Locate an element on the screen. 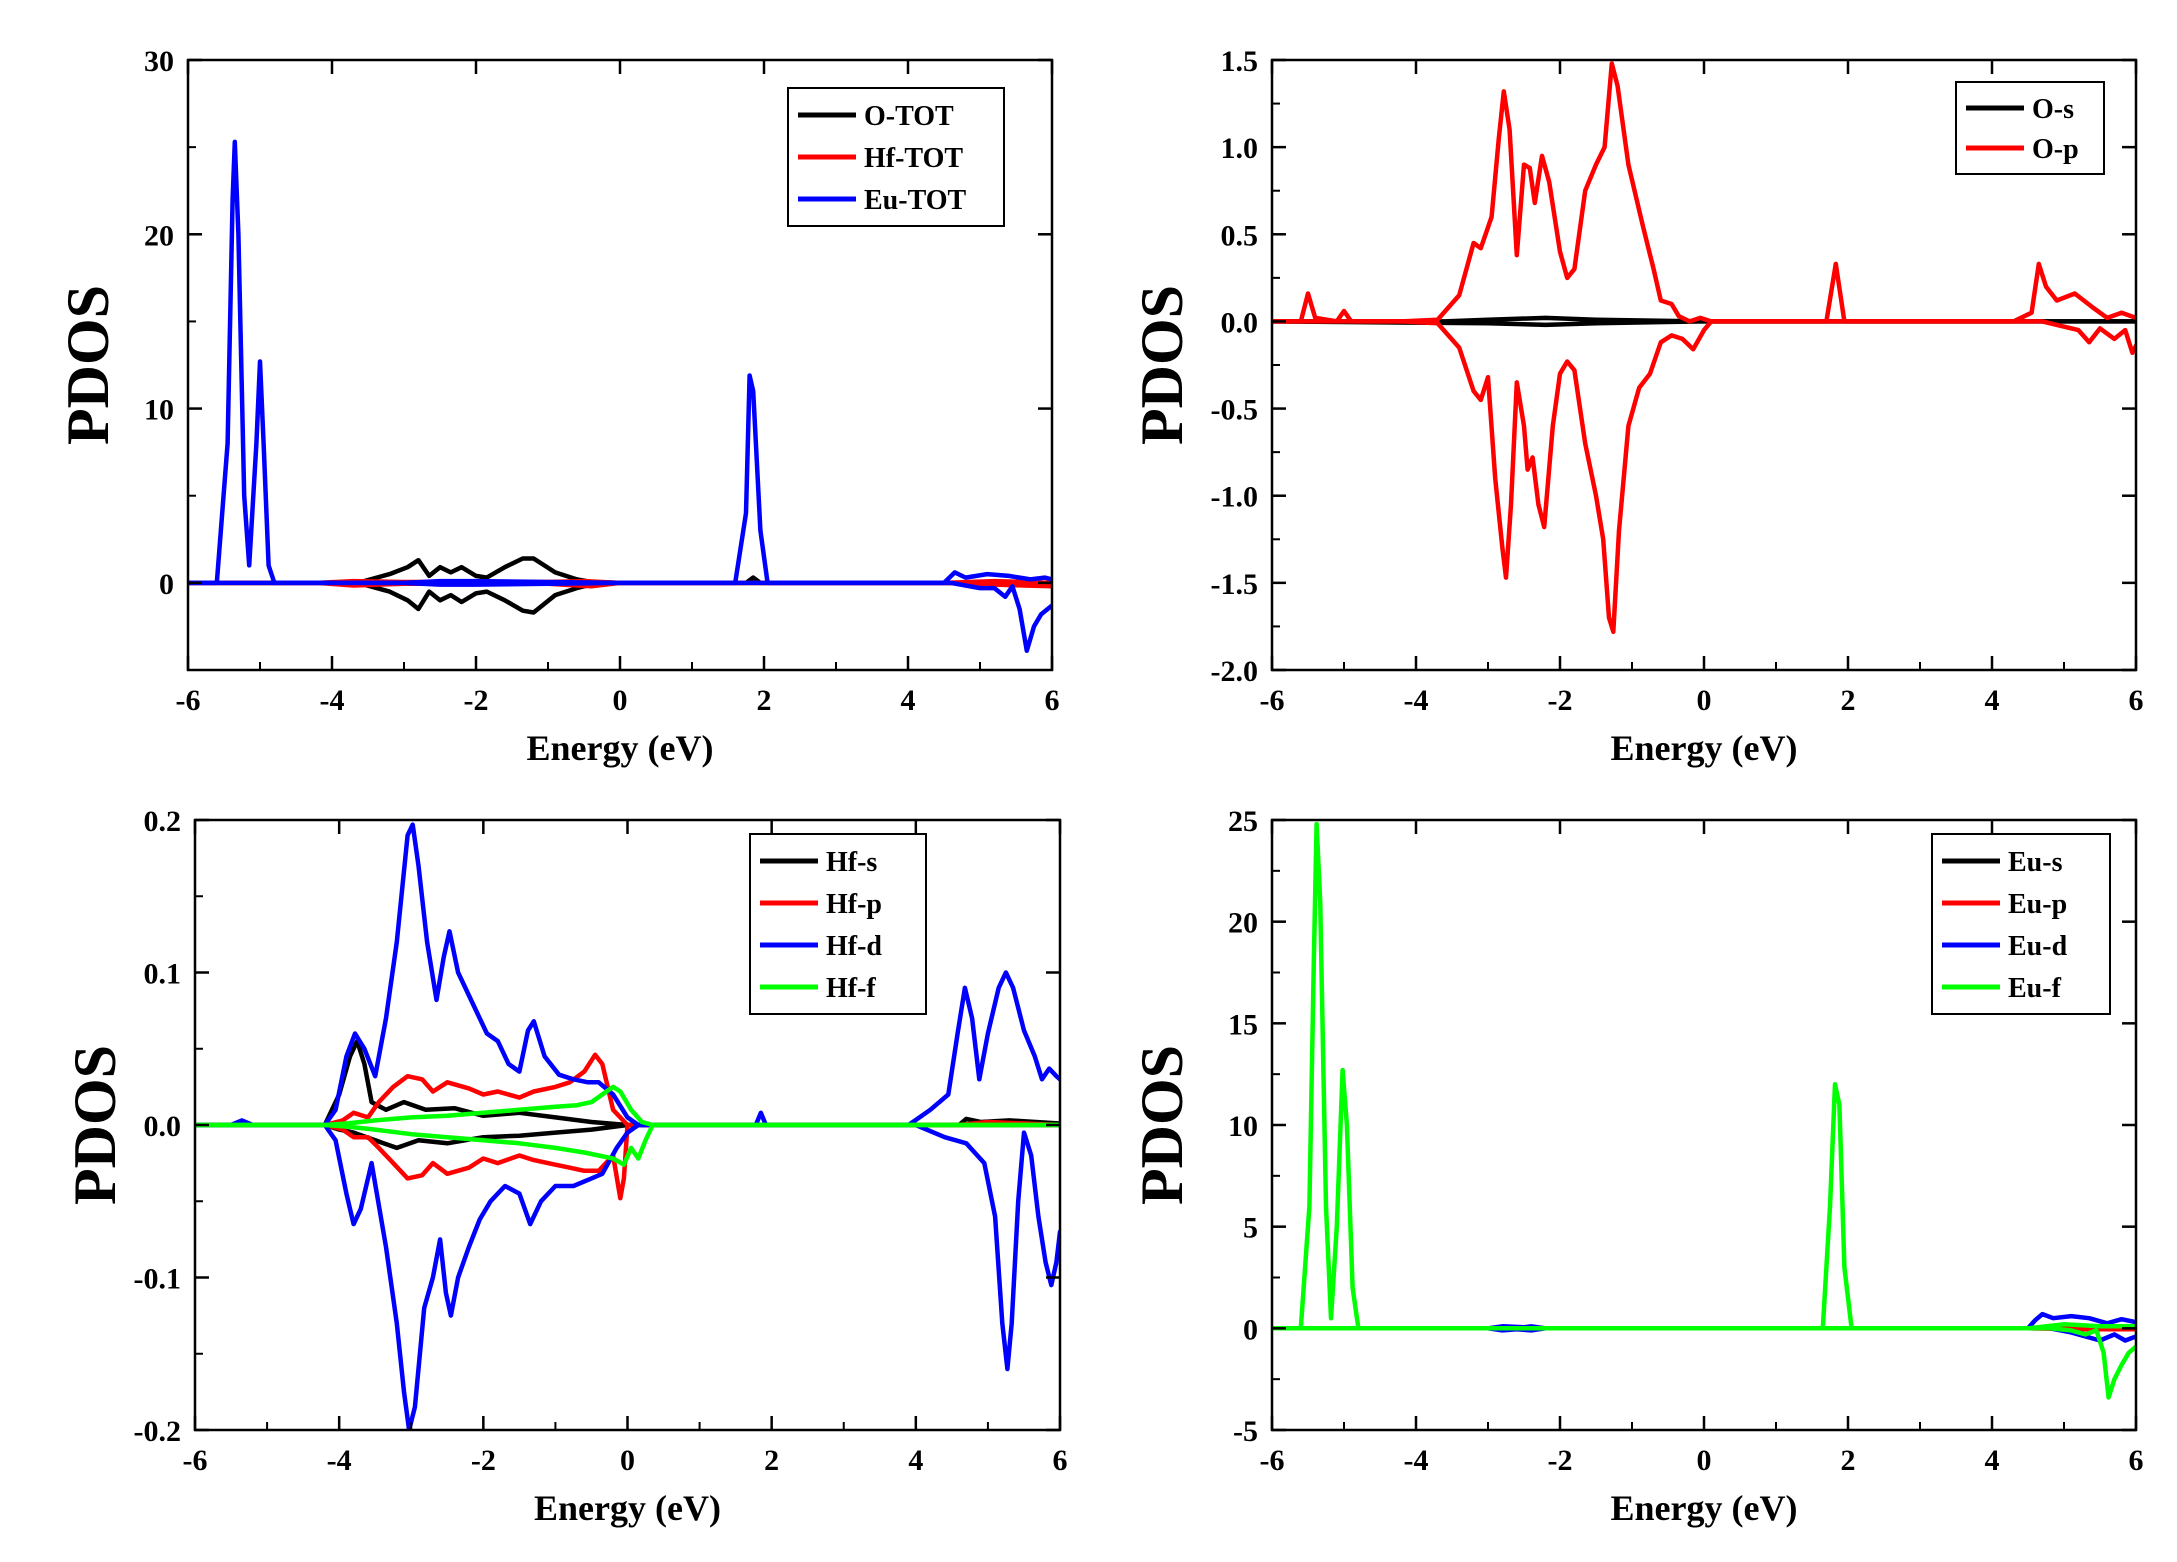 This screenshot has height=1562, width=2177. legend: Eu-s Eu-p Eu-d Eu-f is located at coordinates (2021, 924).